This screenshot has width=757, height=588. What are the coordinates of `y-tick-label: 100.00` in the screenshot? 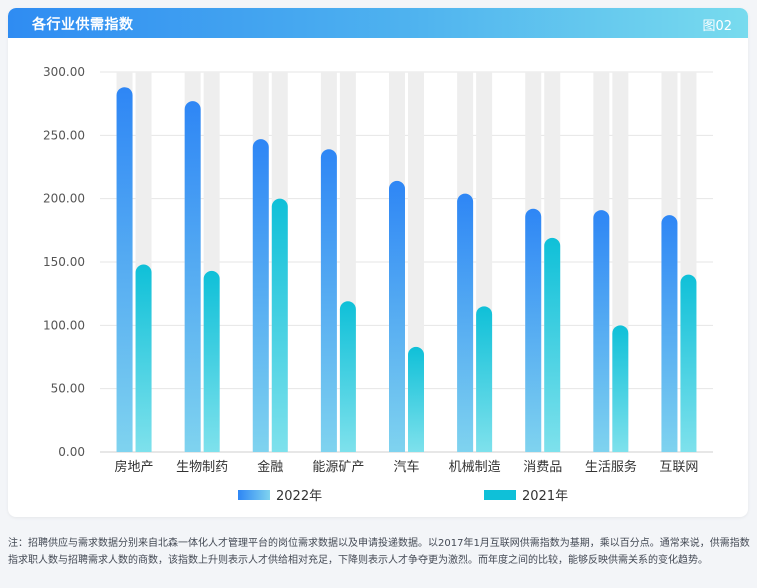 It's located at (64, 325).